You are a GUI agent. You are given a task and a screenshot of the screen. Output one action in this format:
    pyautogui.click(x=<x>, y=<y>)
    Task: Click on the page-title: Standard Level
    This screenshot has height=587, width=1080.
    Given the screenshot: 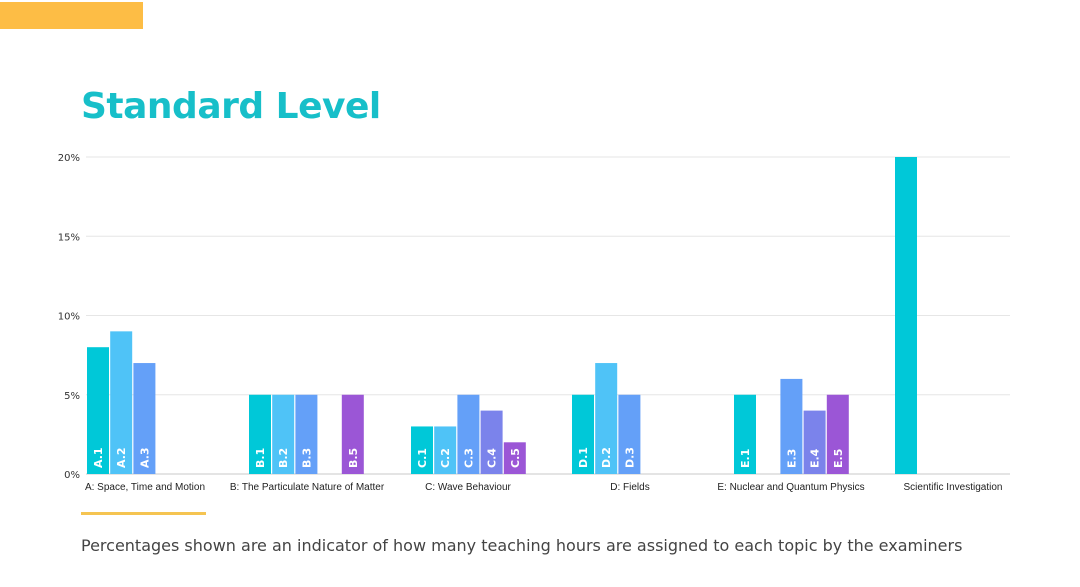 What is the action you would take?
    pyautogui.click(x=231, y=106)
    